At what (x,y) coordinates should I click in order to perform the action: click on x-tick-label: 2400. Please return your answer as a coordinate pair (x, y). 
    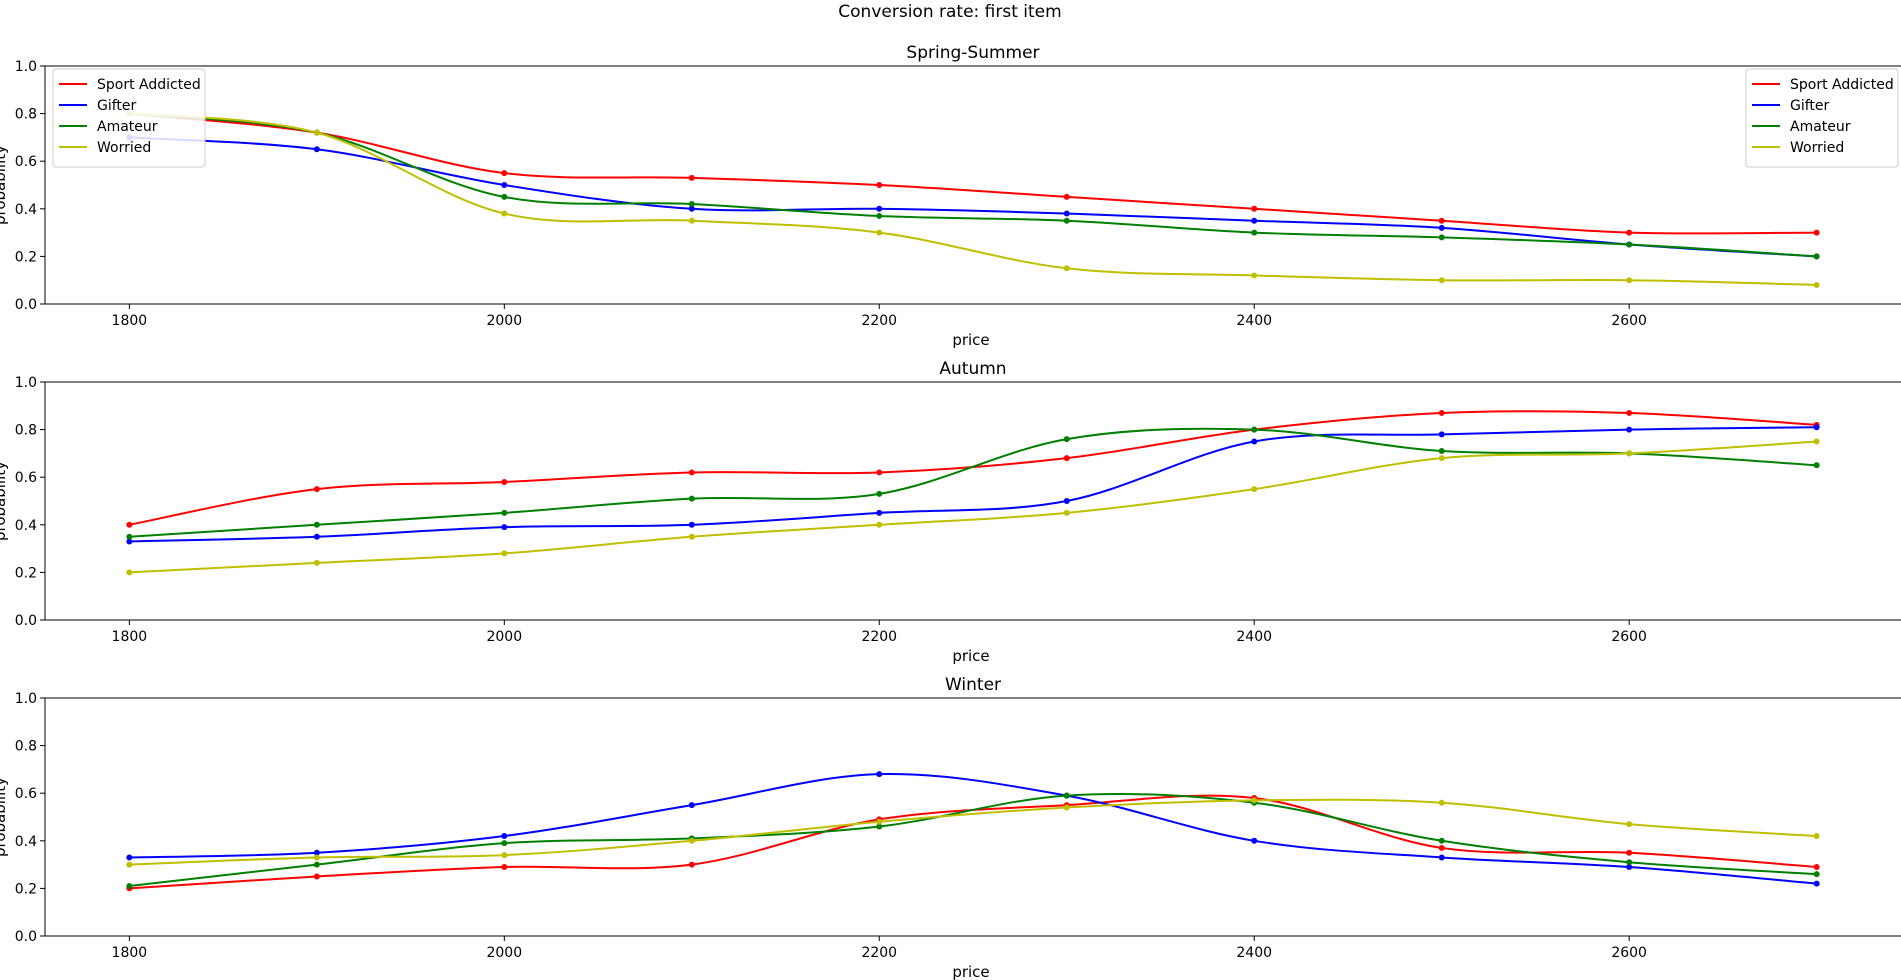
    Looking at the image, I should click on (1254, 637).